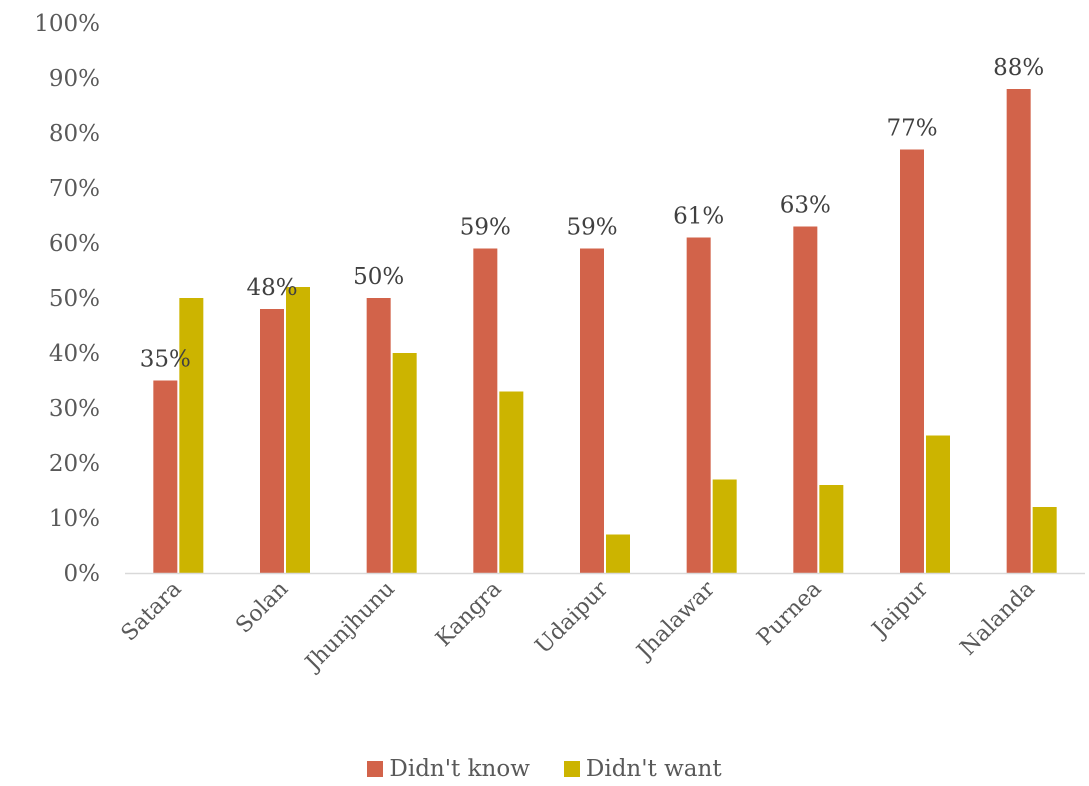  Describe the element at coordinates (572, 617) in the screenshot. I see `x-category-label: Udaipur` at that location.